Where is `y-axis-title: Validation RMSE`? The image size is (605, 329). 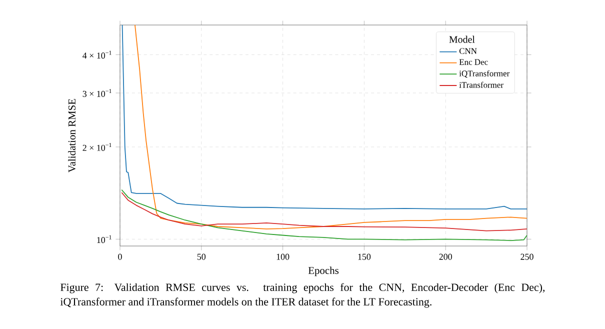 y-axis-title: Validation RMSE is located at coordinates (72, 135).